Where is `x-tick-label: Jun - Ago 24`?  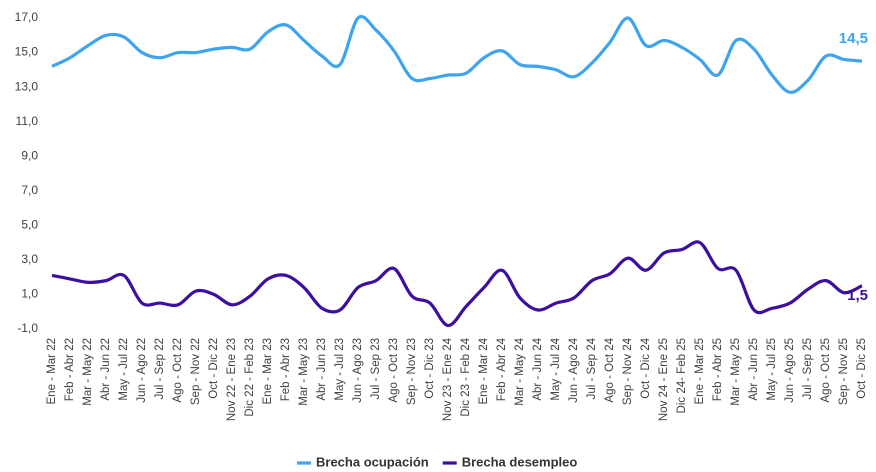
x-tick-label: Jun - Ago 24 is located at coordinates (574, 369).